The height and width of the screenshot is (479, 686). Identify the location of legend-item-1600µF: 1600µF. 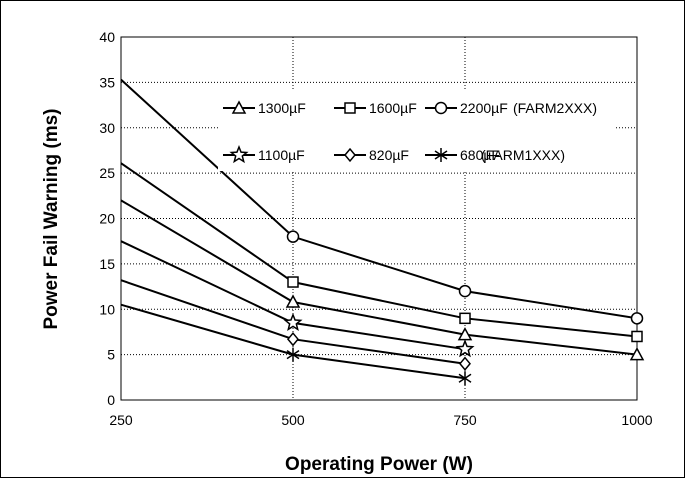
(375, 108).